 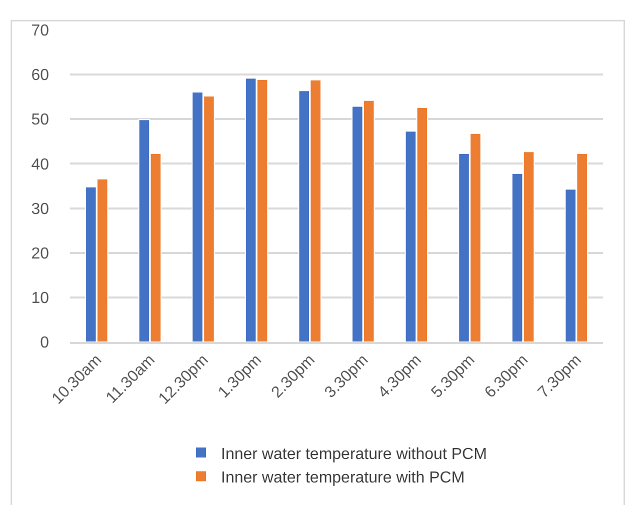 What do you see at coordinates (40, 209) in the screenshot?
I see `y-tick-label: 30` at bounding box center [40, 209].